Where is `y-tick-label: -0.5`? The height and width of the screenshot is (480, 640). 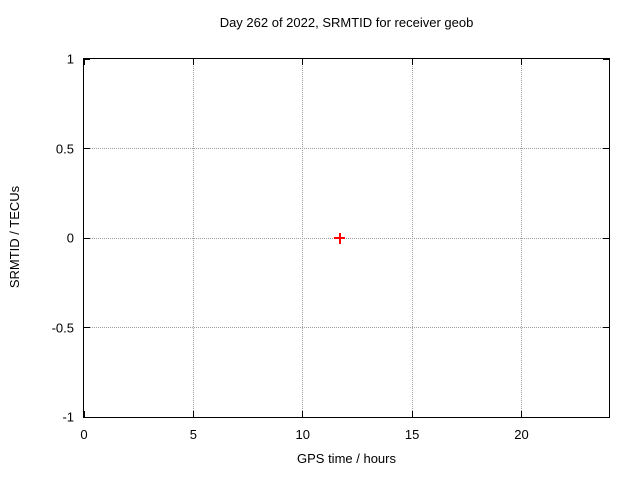
y-tick-label: -0.5 is located at coordinates (62, 327).